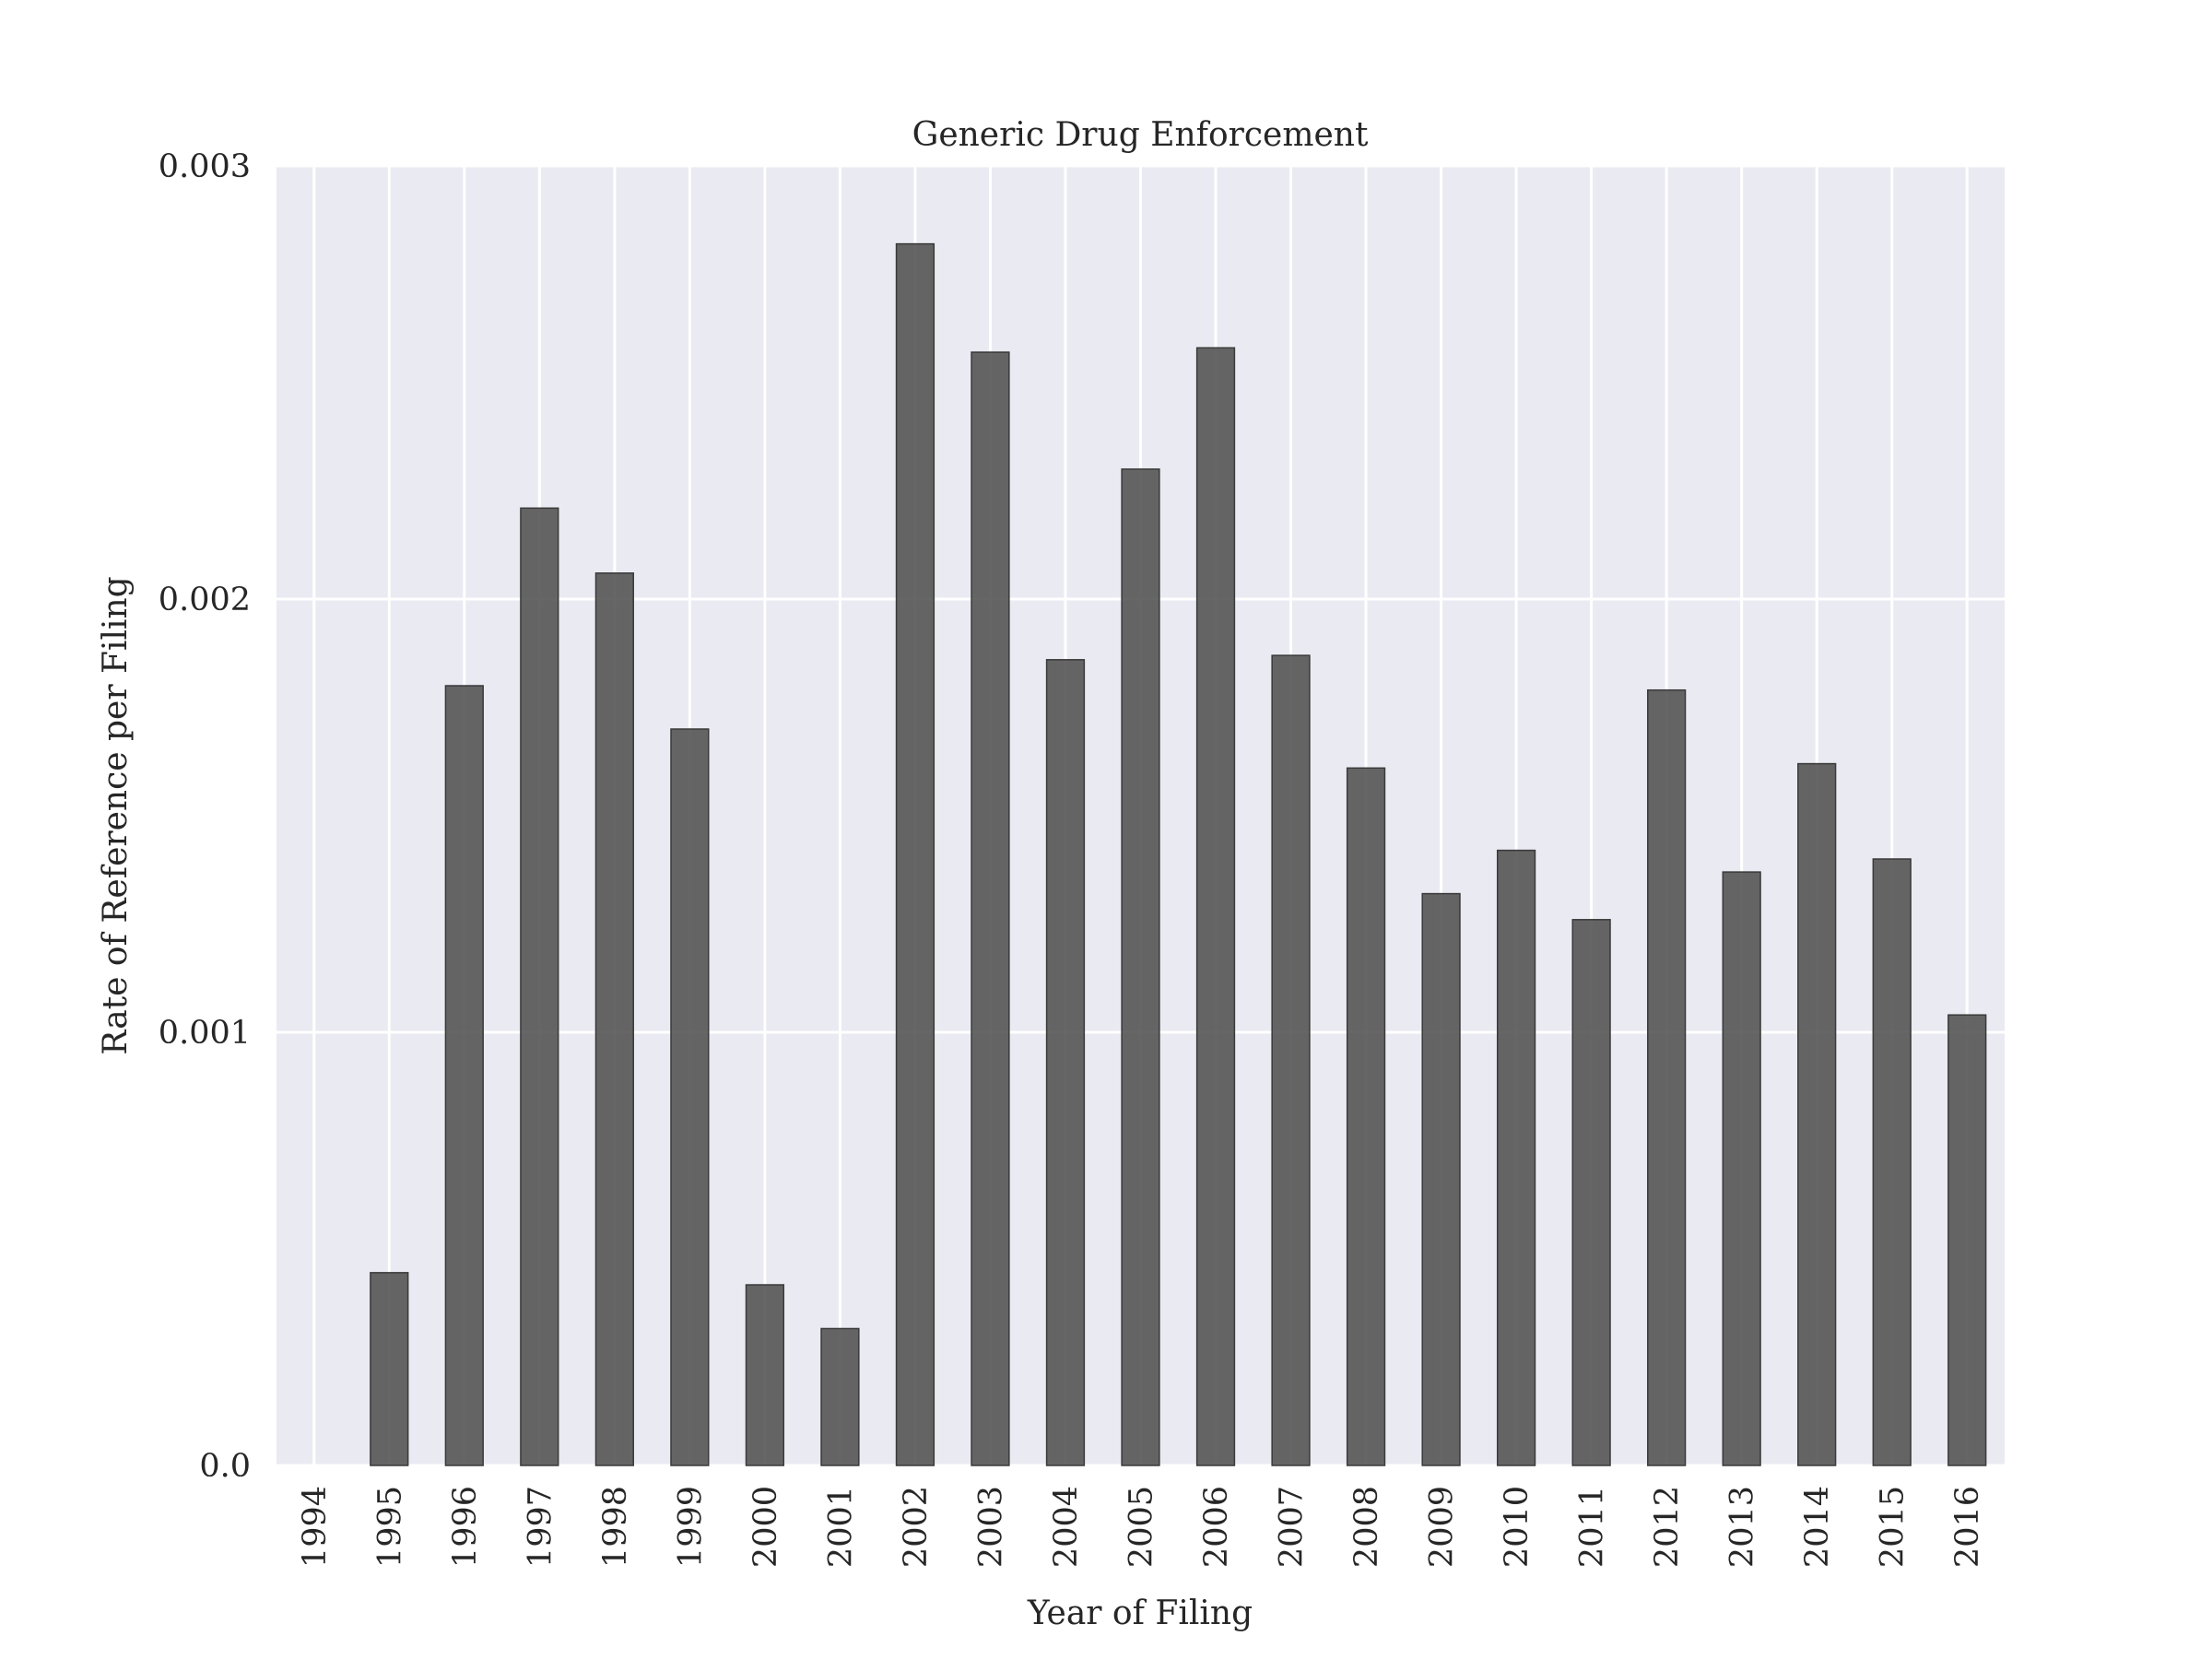 The image size is (2212, 1659). What do you see at coordinates (1967, 1527) in the screenshot?
I see `x-tick-label: 2016` at bounding box center [1967, 1527].